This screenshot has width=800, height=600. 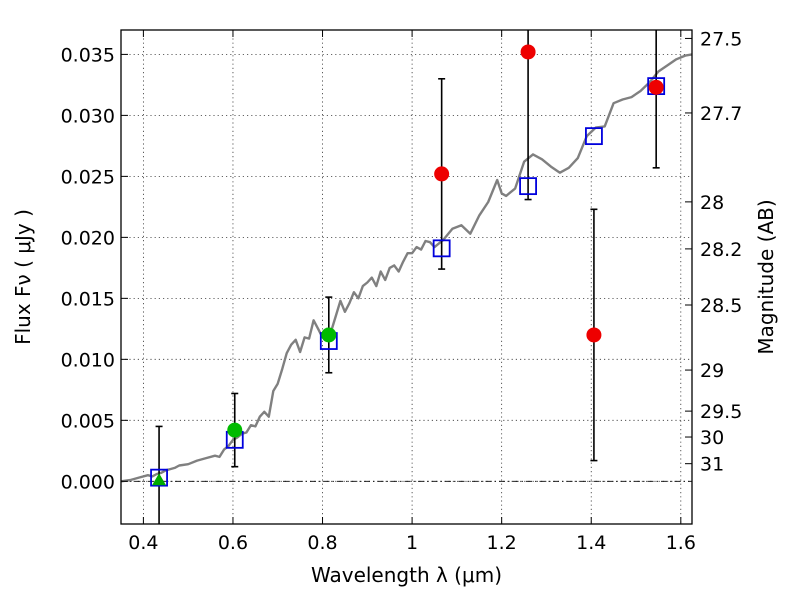 What do you see at coordinates (412, 543) in the screenshot?
I see `x-tick-label: 1` at bounding box center [412, 543].